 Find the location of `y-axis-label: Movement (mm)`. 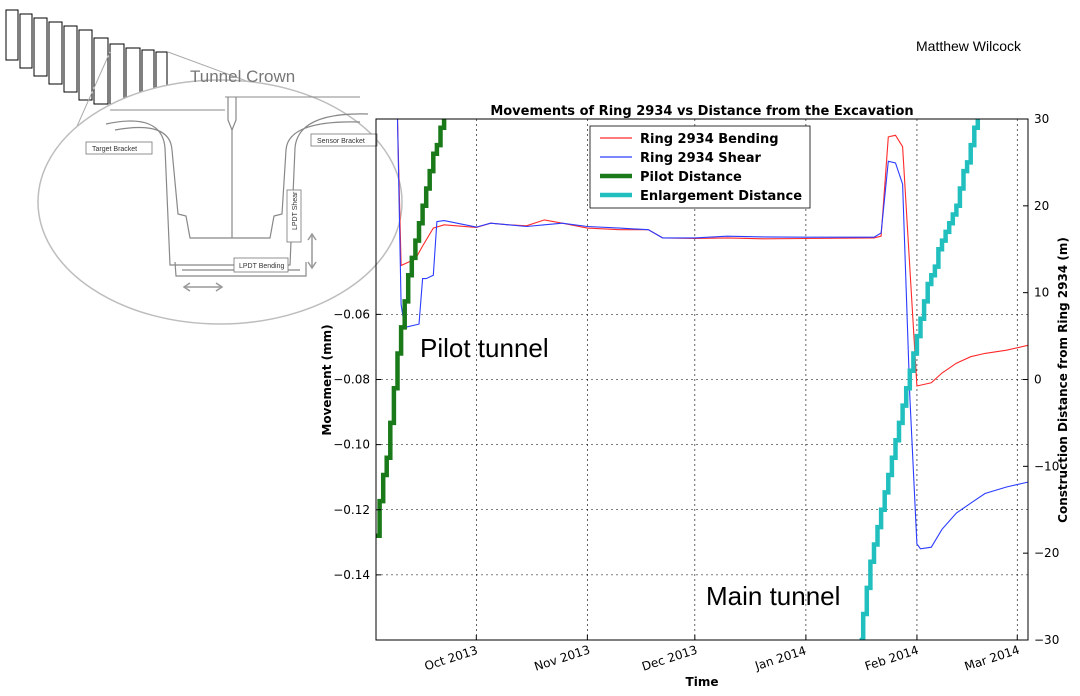

y-axis-label: Movement (mm) is located at coordinates (327, 379).